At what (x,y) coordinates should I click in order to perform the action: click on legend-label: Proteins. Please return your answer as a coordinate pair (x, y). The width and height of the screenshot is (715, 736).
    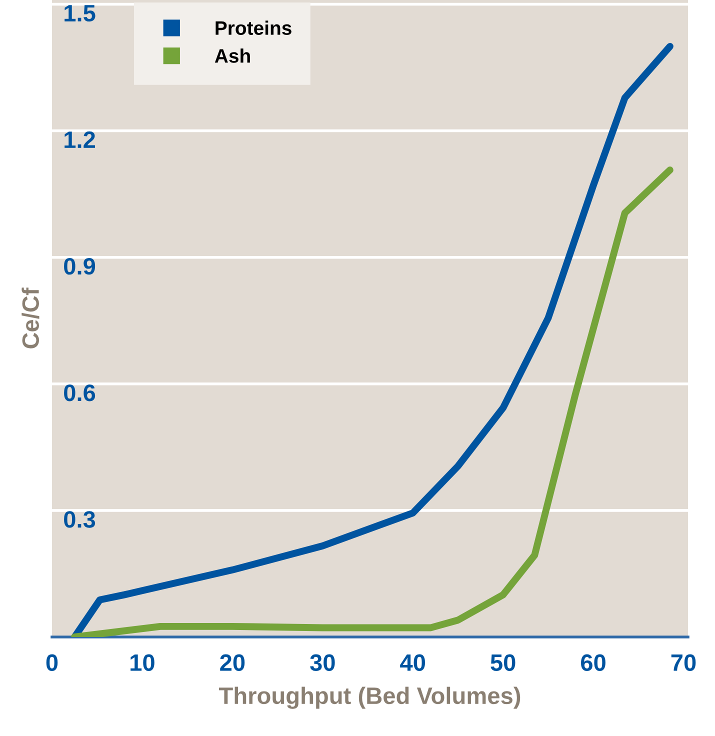
    Looking at the image, I should click on (254, 27).